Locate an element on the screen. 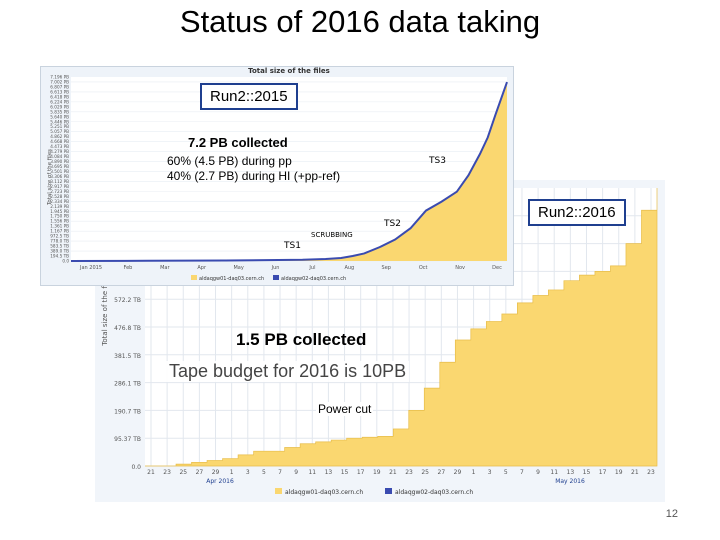 Image resolution: width=720 pixels, height=540 pixels. chart-title: Total size of the files is located at coordinates (289, 71).